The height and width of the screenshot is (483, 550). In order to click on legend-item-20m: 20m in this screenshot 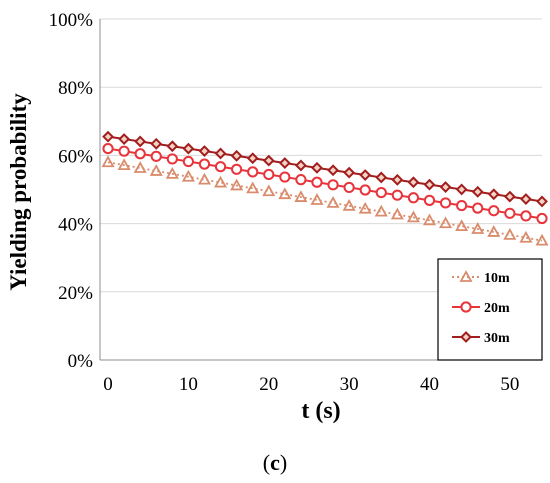, I will do `click(481, 308)`.